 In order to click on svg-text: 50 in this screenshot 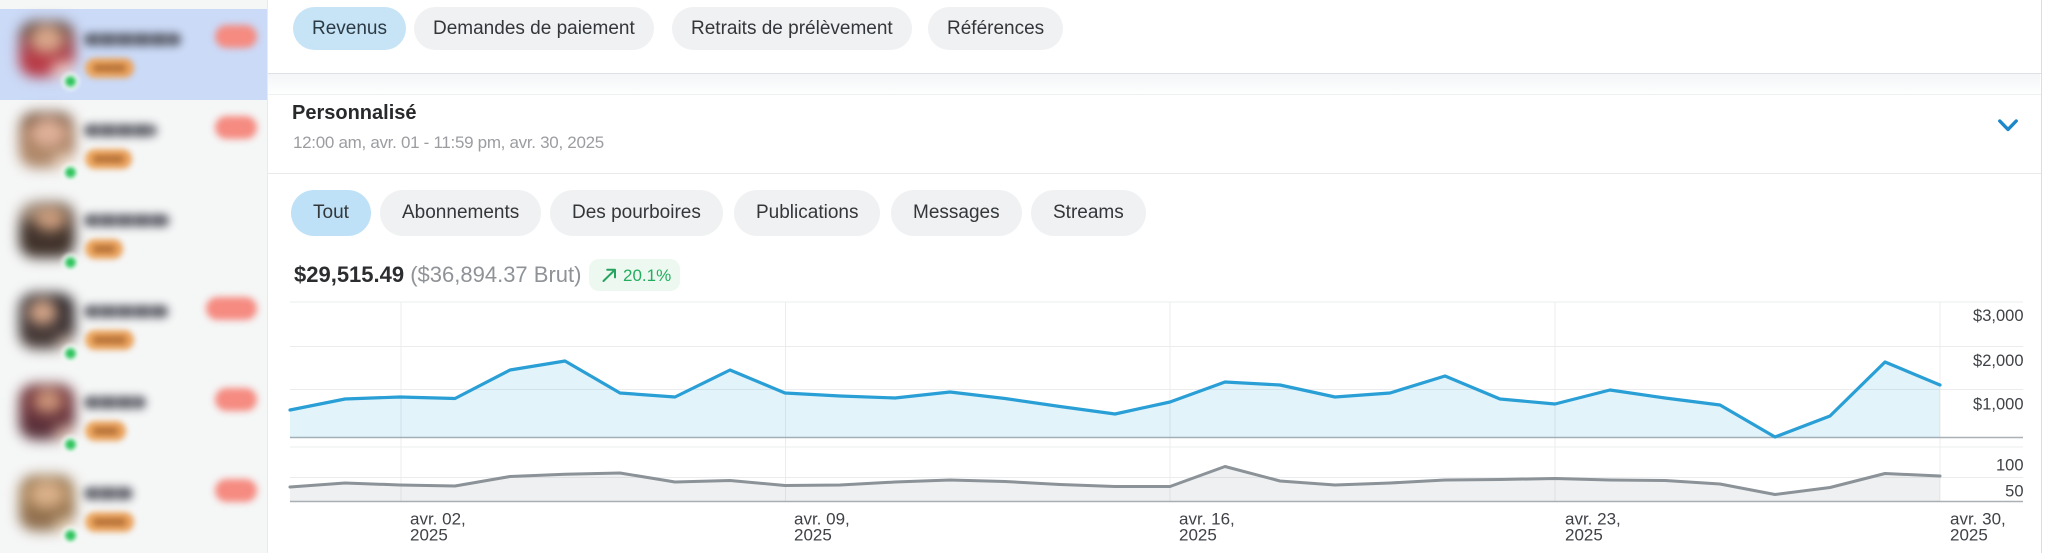, I will do `click(2014, 492)`.